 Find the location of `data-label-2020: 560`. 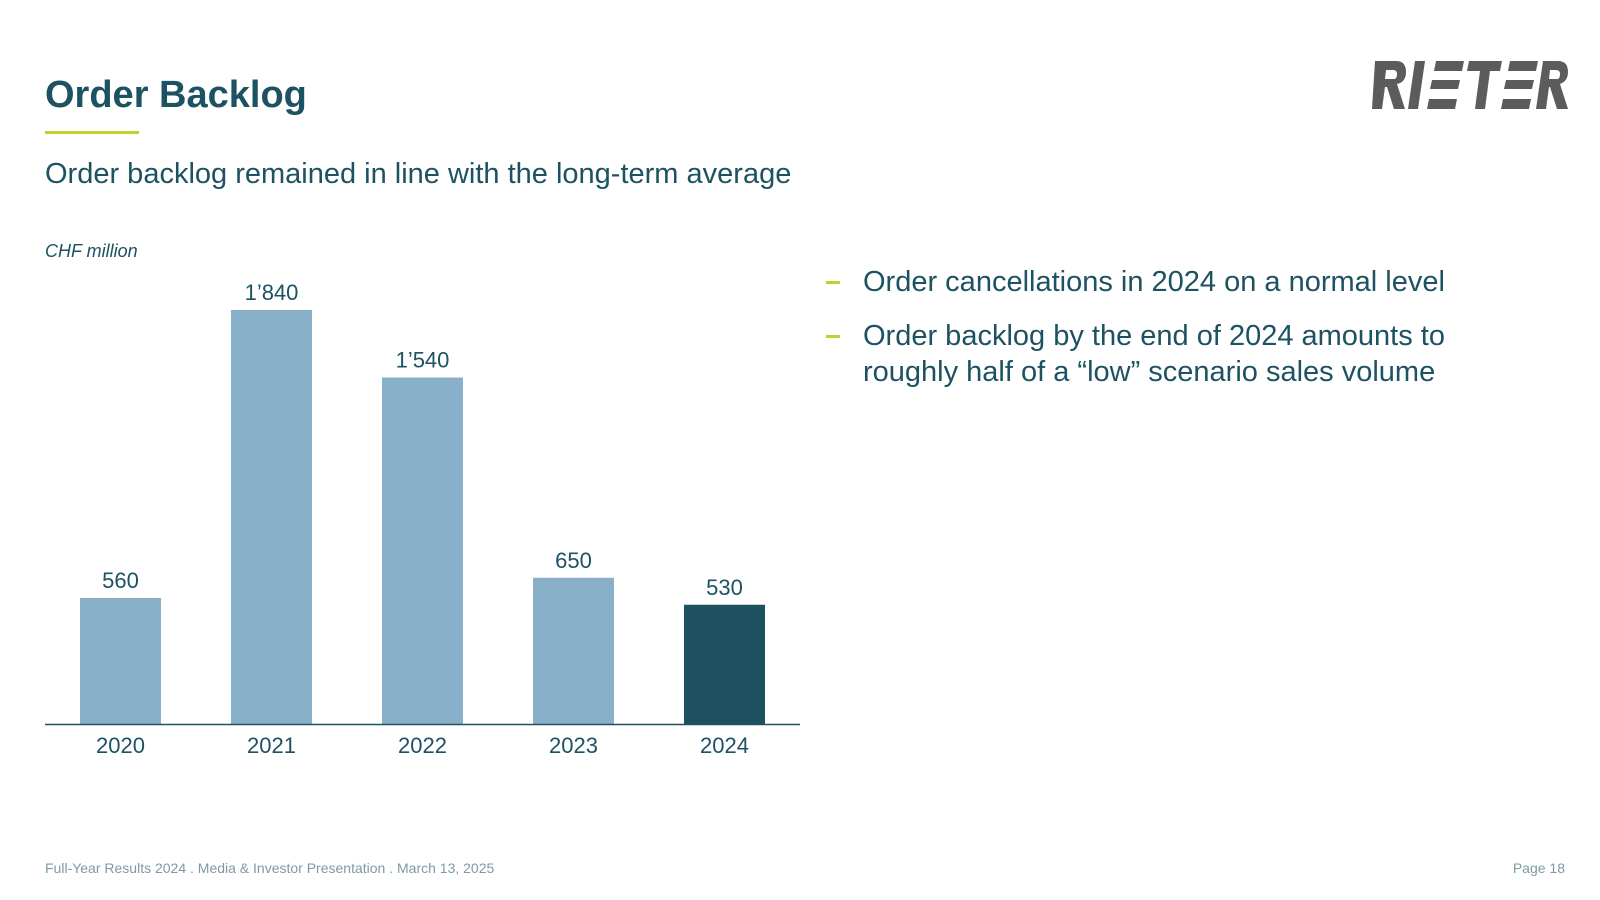

data-label-2020: 560 is located at coordinates (120, 580).